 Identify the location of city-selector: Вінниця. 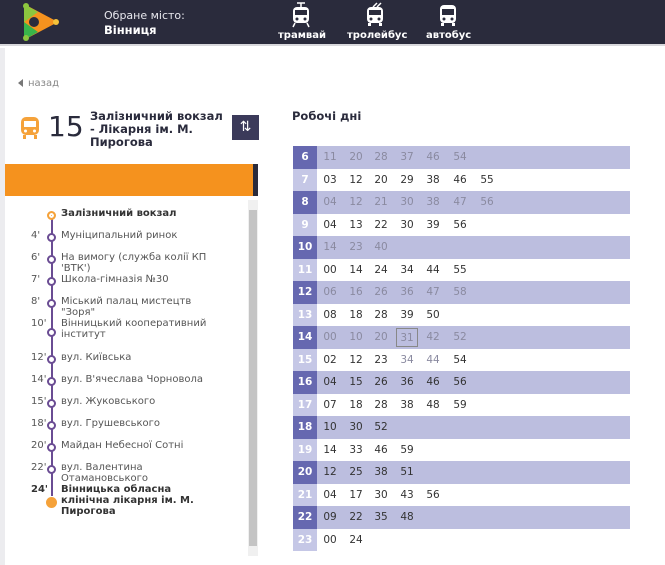
(130, 30).